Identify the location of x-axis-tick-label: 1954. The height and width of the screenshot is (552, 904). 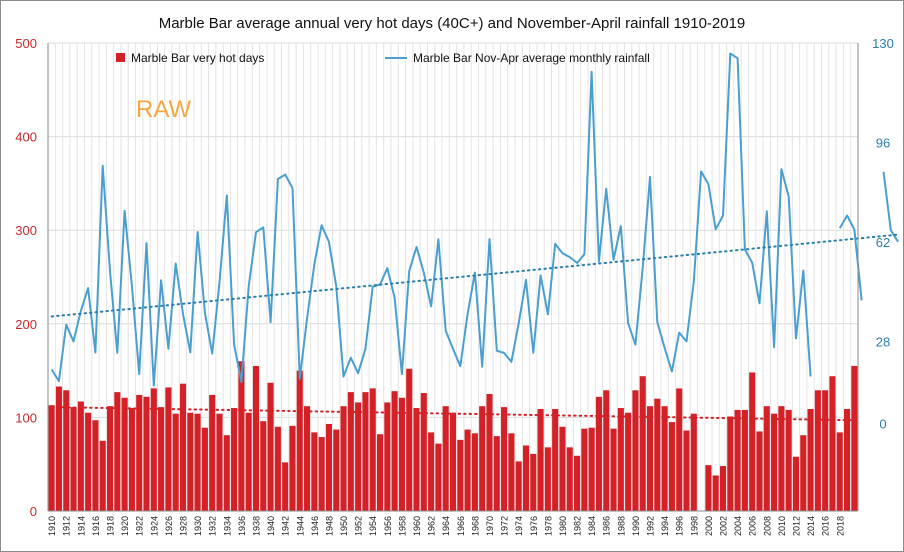
(373, 526).